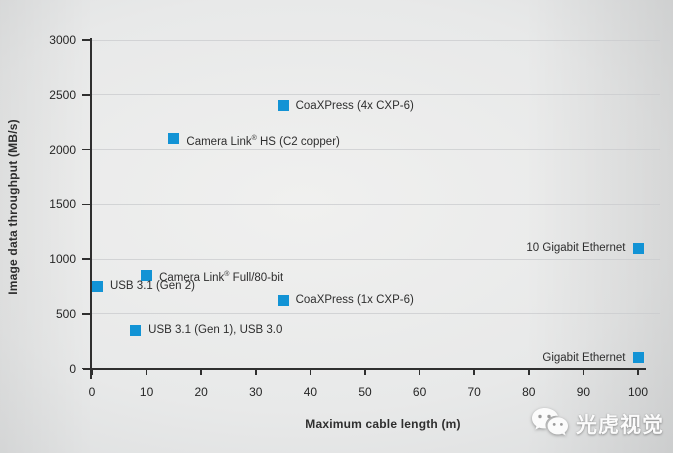 The image size is (673, 453). I want to click on y-tick-label: 500, so click(65, 313).